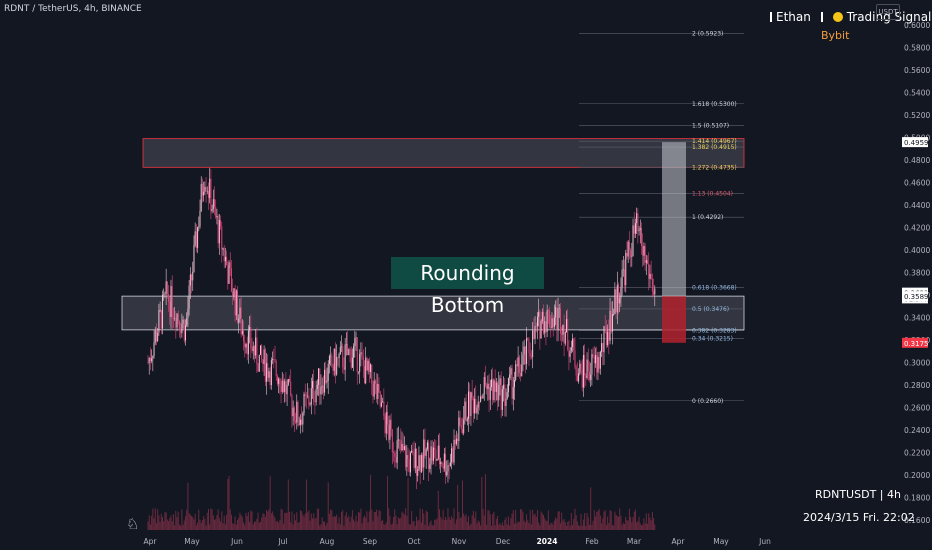 This screenshot has height=550, width=932. Describe the element at coordinates (917, 250) in the screenshot. I see `y-tick-label: 0.4000` at that location.